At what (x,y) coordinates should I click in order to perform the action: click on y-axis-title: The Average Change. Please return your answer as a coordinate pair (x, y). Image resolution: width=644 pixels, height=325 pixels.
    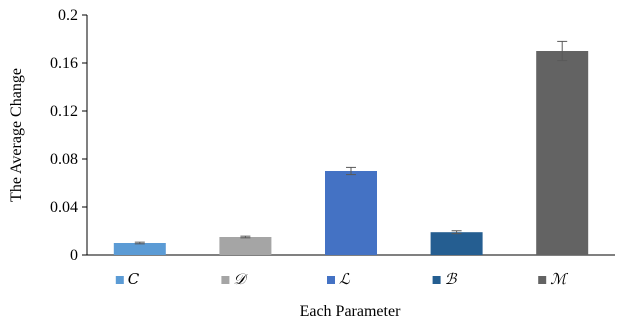
    Looking at the image, I should click on (16, 135).